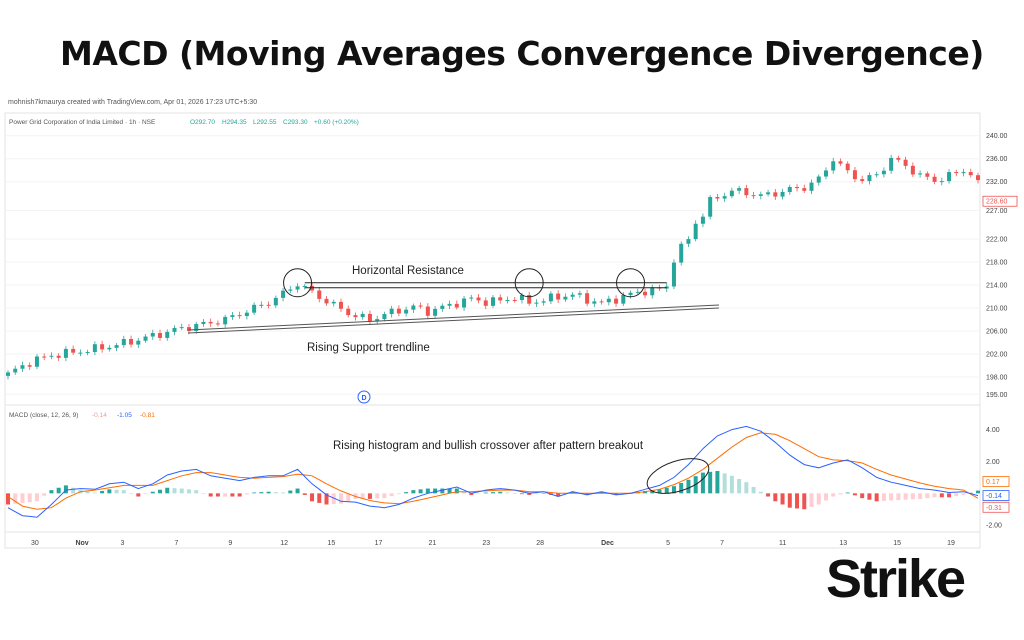 The image size is (1024, 640). What do you see at coordinates (486, 543) in the screenshot?
I see `time-tick-label: 23` at bounding box center [486, 543].